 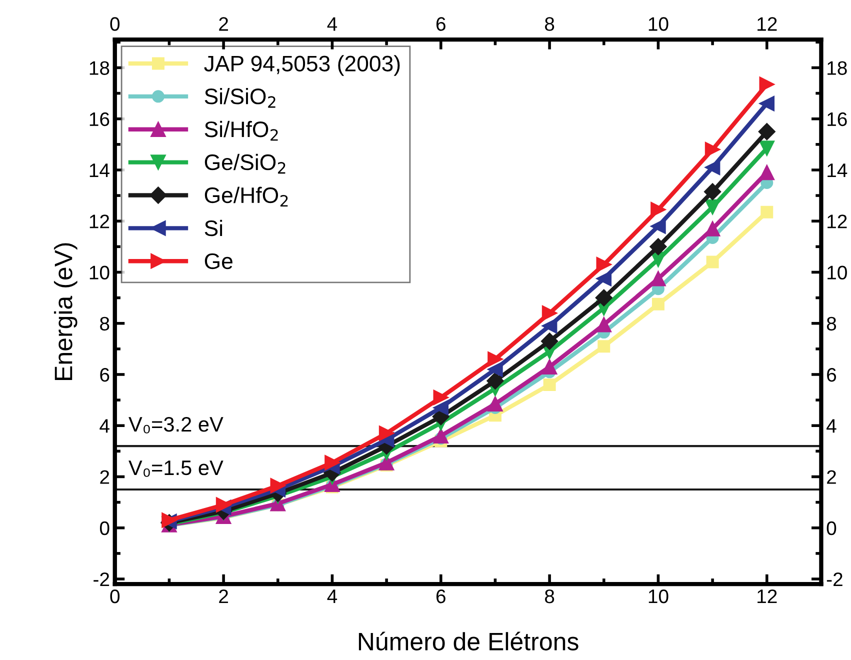 I want to click on y2-tick-label: 16, so click(x=837, y=119).